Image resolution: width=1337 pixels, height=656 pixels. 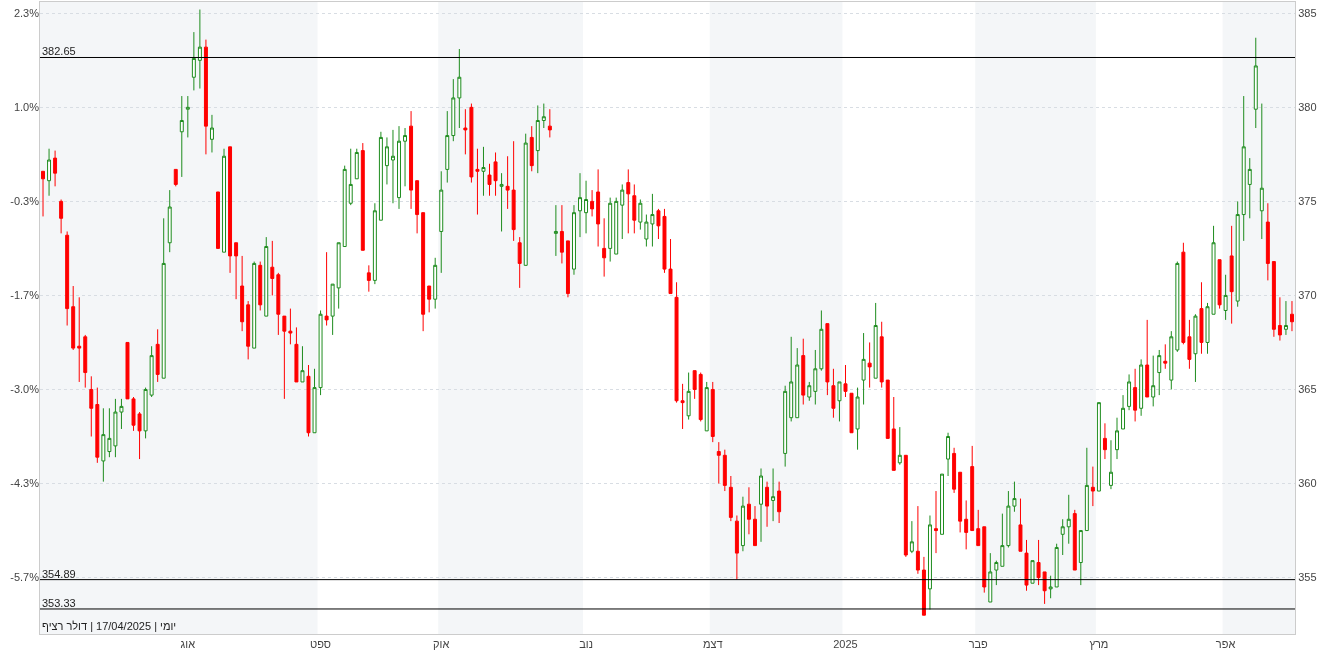 What do you see at coordinates (978, 644) in the screenshot?
I see `x-tick-label: פבר` at bounding box center [978, 644].